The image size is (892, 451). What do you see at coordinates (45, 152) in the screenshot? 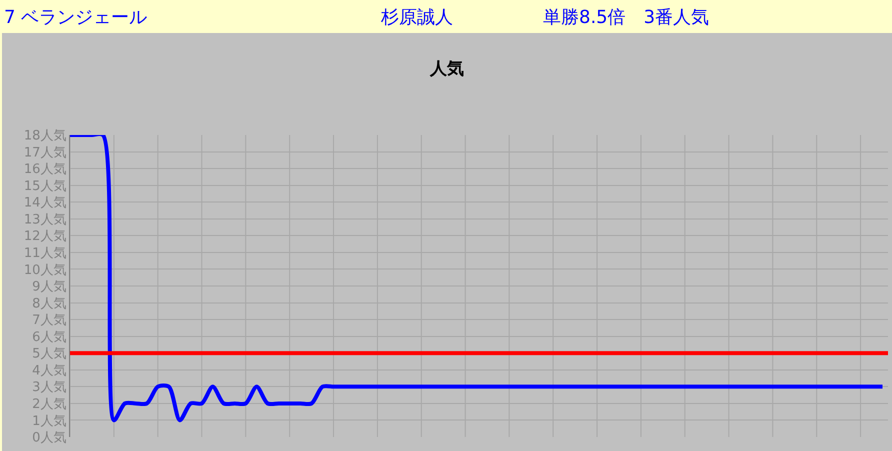
I see `y-tick-label: 17人気` at bounding box center [45, 152].